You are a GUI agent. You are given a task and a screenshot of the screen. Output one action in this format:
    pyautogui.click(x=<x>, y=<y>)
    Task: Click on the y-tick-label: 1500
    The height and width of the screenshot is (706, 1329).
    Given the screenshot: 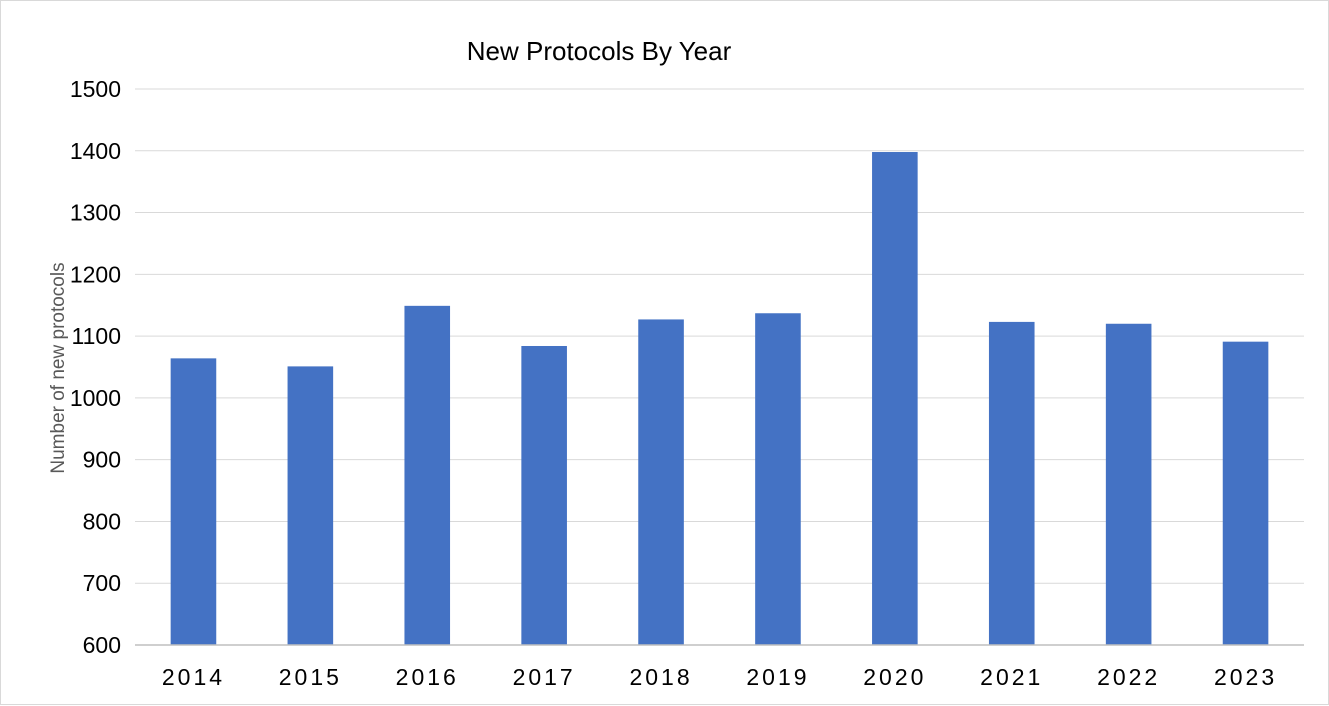 What is the action you would take?
    pyautogui.click(x=95, y=89)
    